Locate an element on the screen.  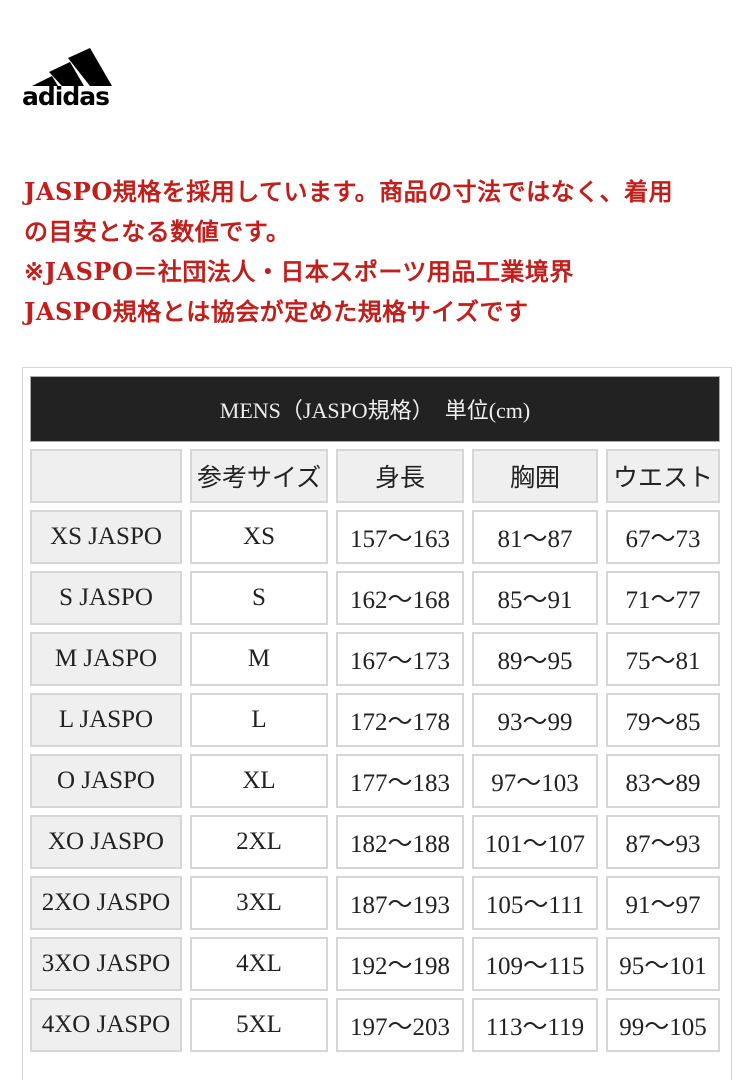
column-header is located at coordinates (106, 476).